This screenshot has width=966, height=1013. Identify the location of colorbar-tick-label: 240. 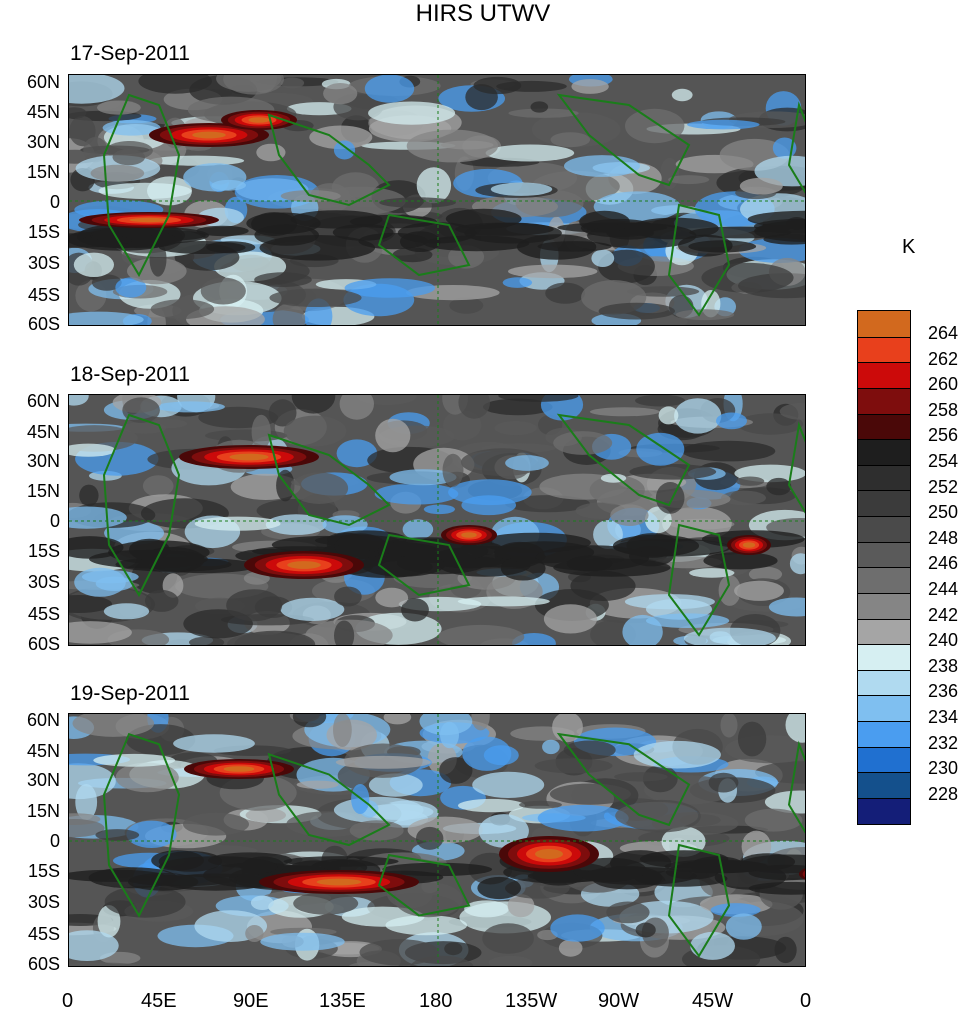
(943, 640).